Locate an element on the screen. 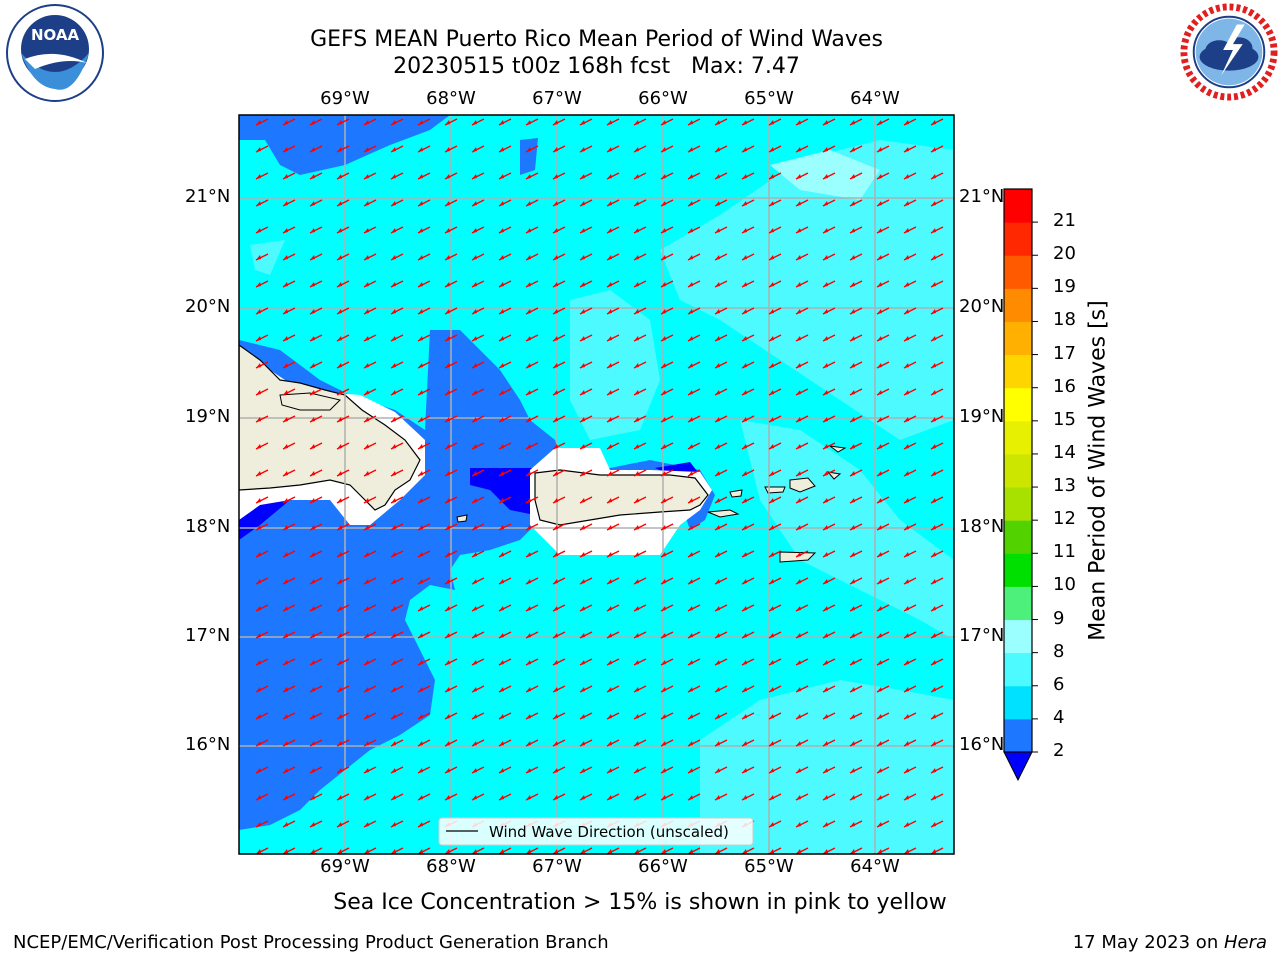 The height and width of the screenshot is (960, 1280). lat-label-left-18n: 18°N is located at coordinates (208, 526).